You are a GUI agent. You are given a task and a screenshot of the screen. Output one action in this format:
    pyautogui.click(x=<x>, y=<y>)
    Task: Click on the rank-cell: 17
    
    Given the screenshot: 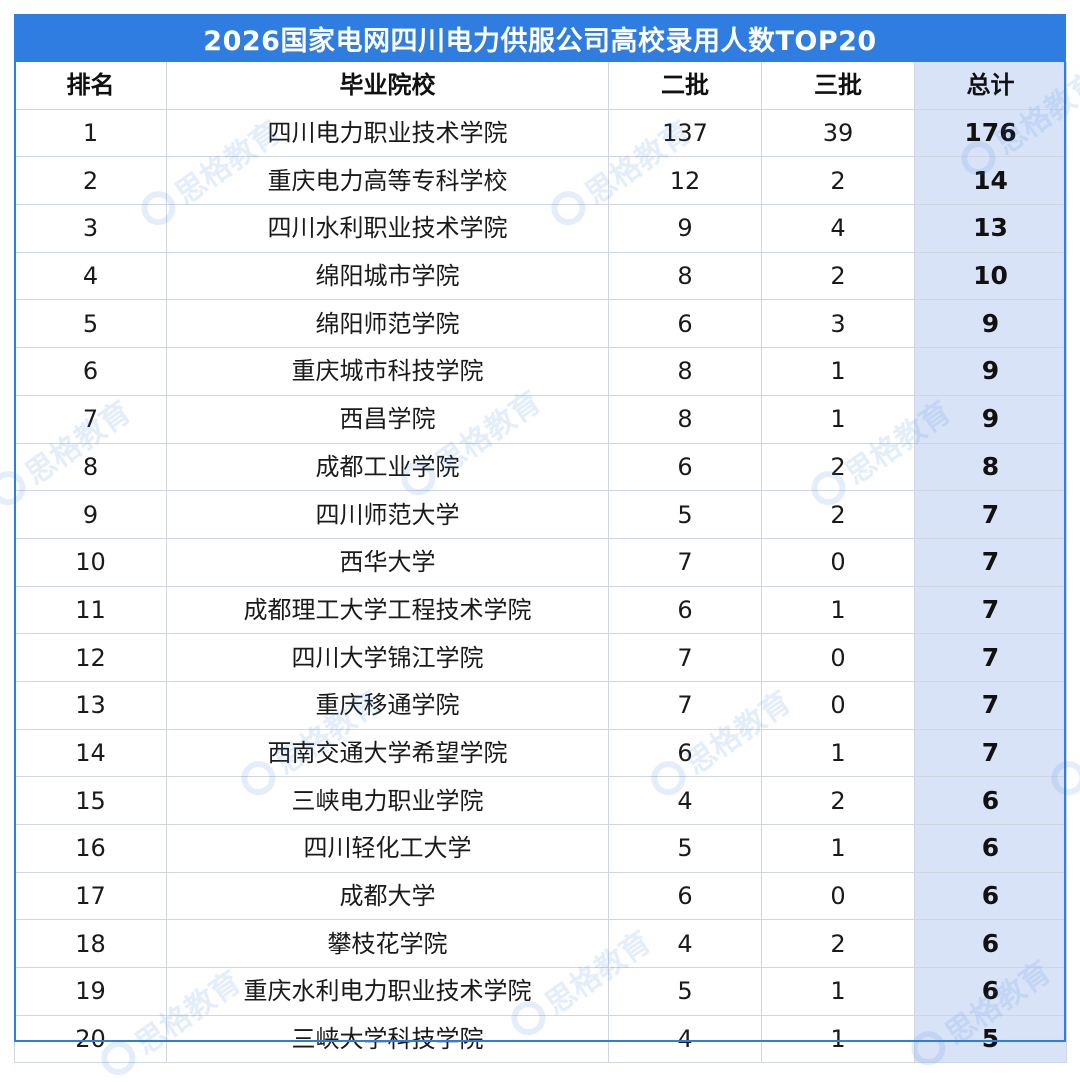 What is the action you would take?
    pyautogui.click(x=90, y=896)
    